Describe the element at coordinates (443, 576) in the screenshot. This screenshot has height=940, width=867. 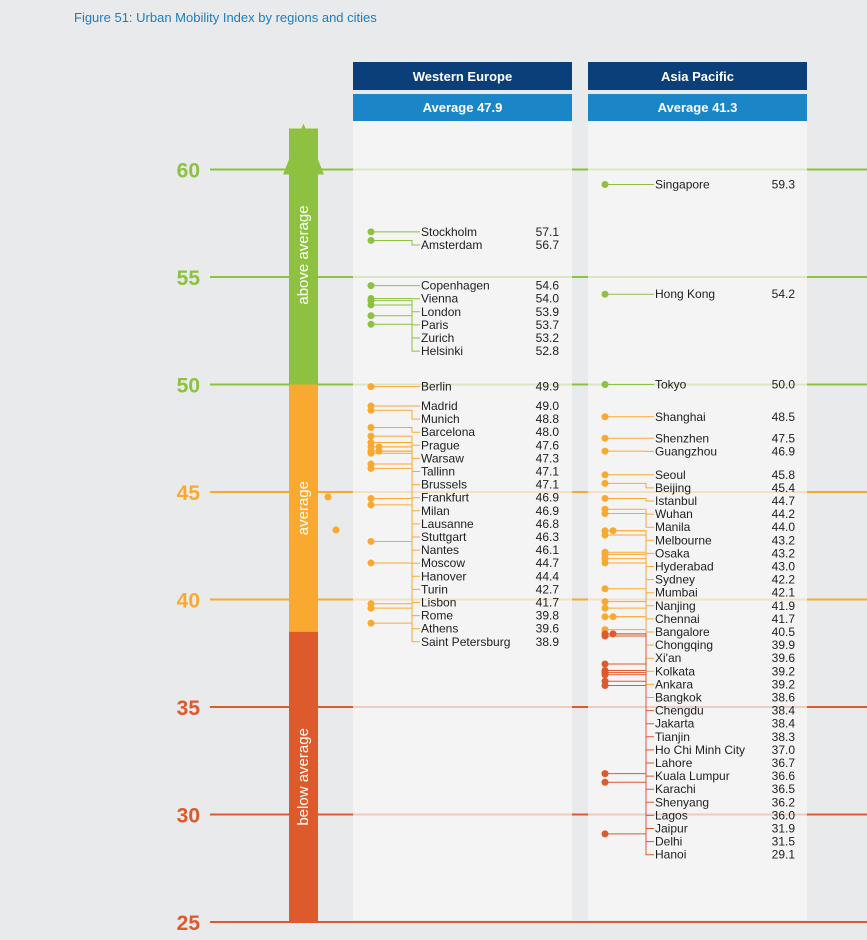
I see `city-name-0-22: Hanover` at that location.